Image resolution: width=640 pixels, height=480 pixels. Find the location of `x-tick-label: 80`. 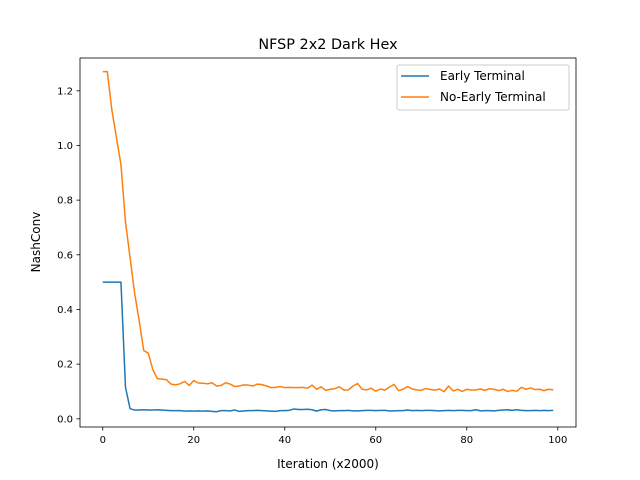

x-tick-label: 80 is located at coordinates (466, 440).